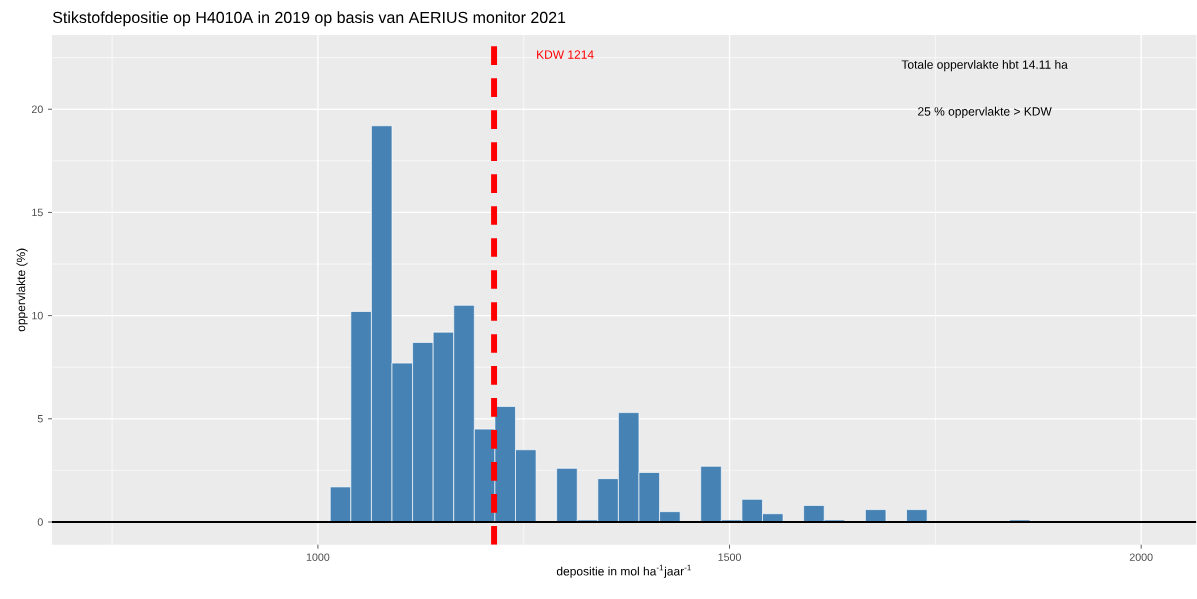  Describe the element at coordinates (1141, 557) in the screenshot. I see `x-tick-label: 2000` at that location.